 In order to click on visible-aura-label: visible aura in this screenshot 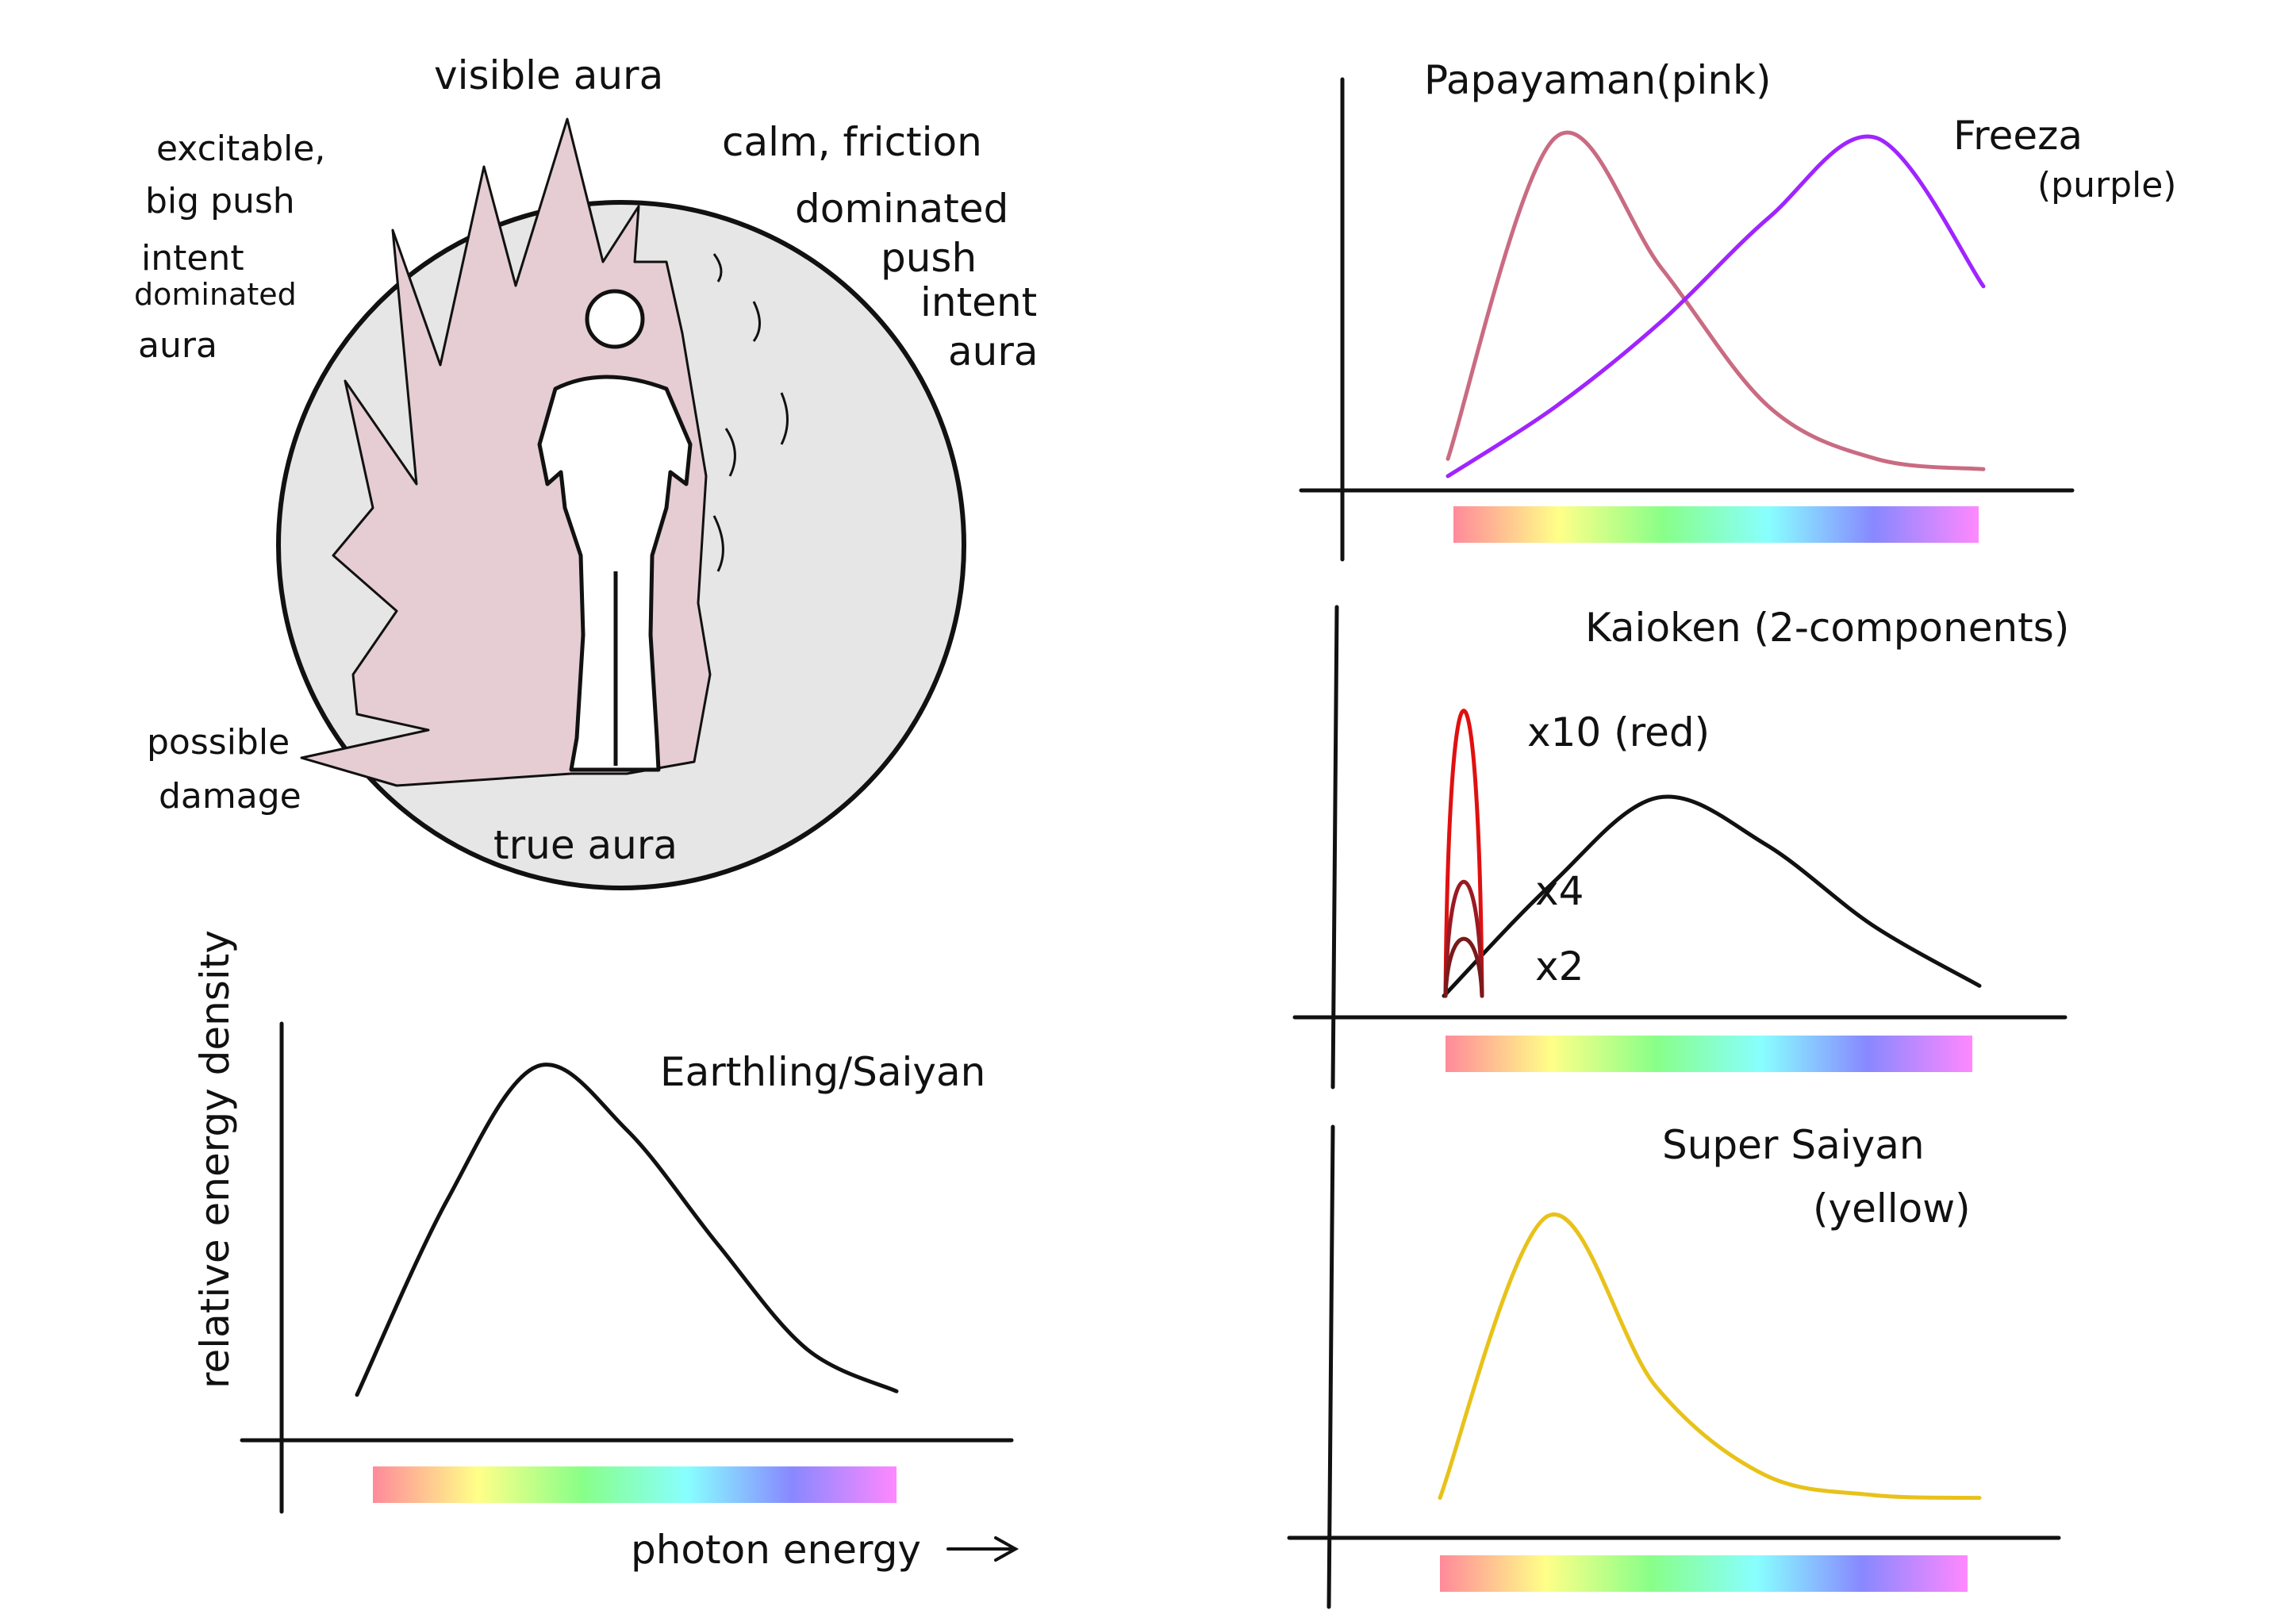, I will do `click(548, 75)`.